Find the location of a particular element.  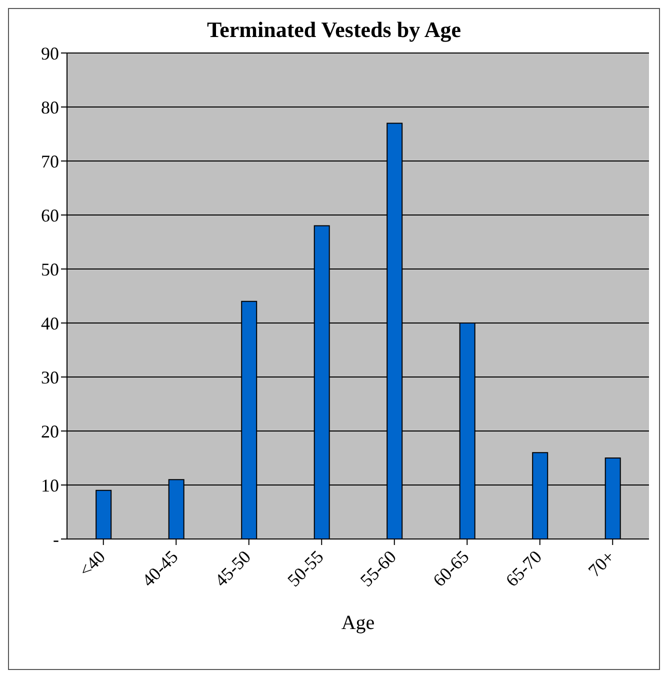

y-tick-label: 20 is located at coordinates (50, 431).